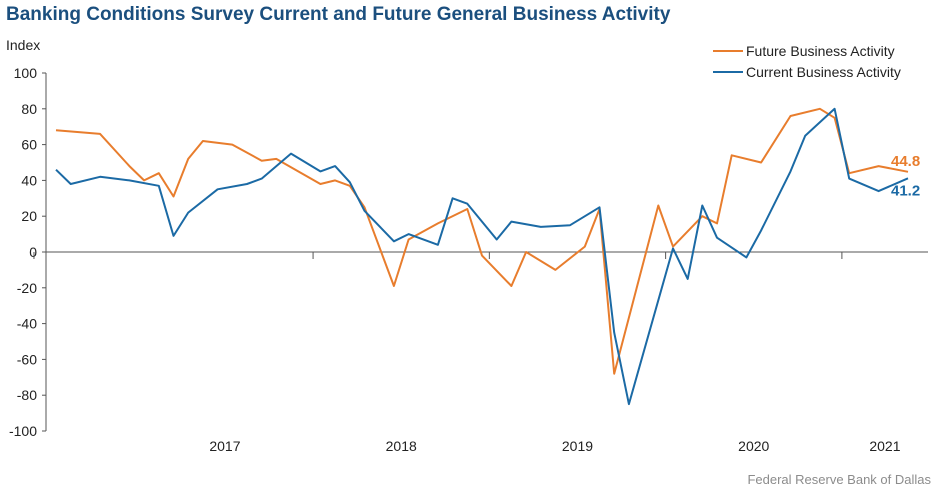  I want to click on y-tick-label: -100, so click(23, 431).